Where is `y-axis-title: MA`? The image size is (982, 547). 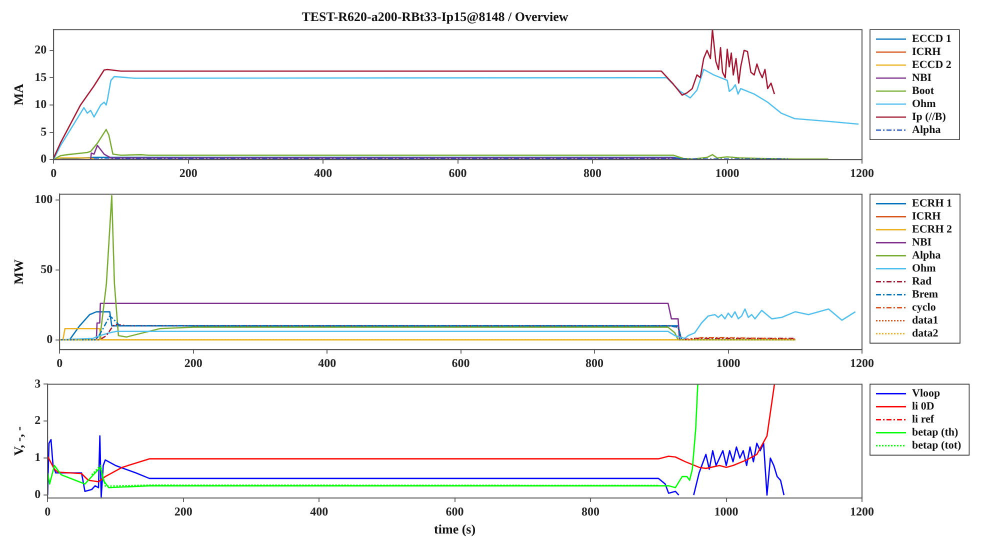 y-axis-title: MA is located at coordinates (18, 94).